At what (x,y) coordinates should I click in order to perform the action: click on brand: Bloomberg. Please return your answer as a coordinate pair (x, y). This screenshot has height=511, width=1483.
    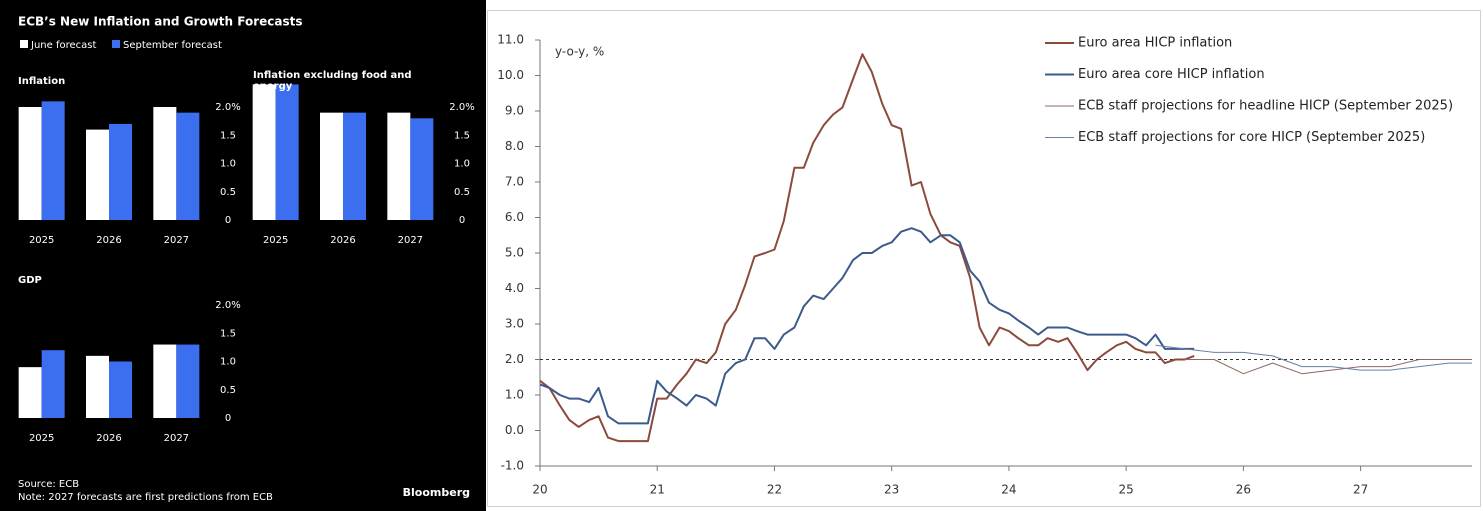
    Looking at the image, I should click on (436, 492).